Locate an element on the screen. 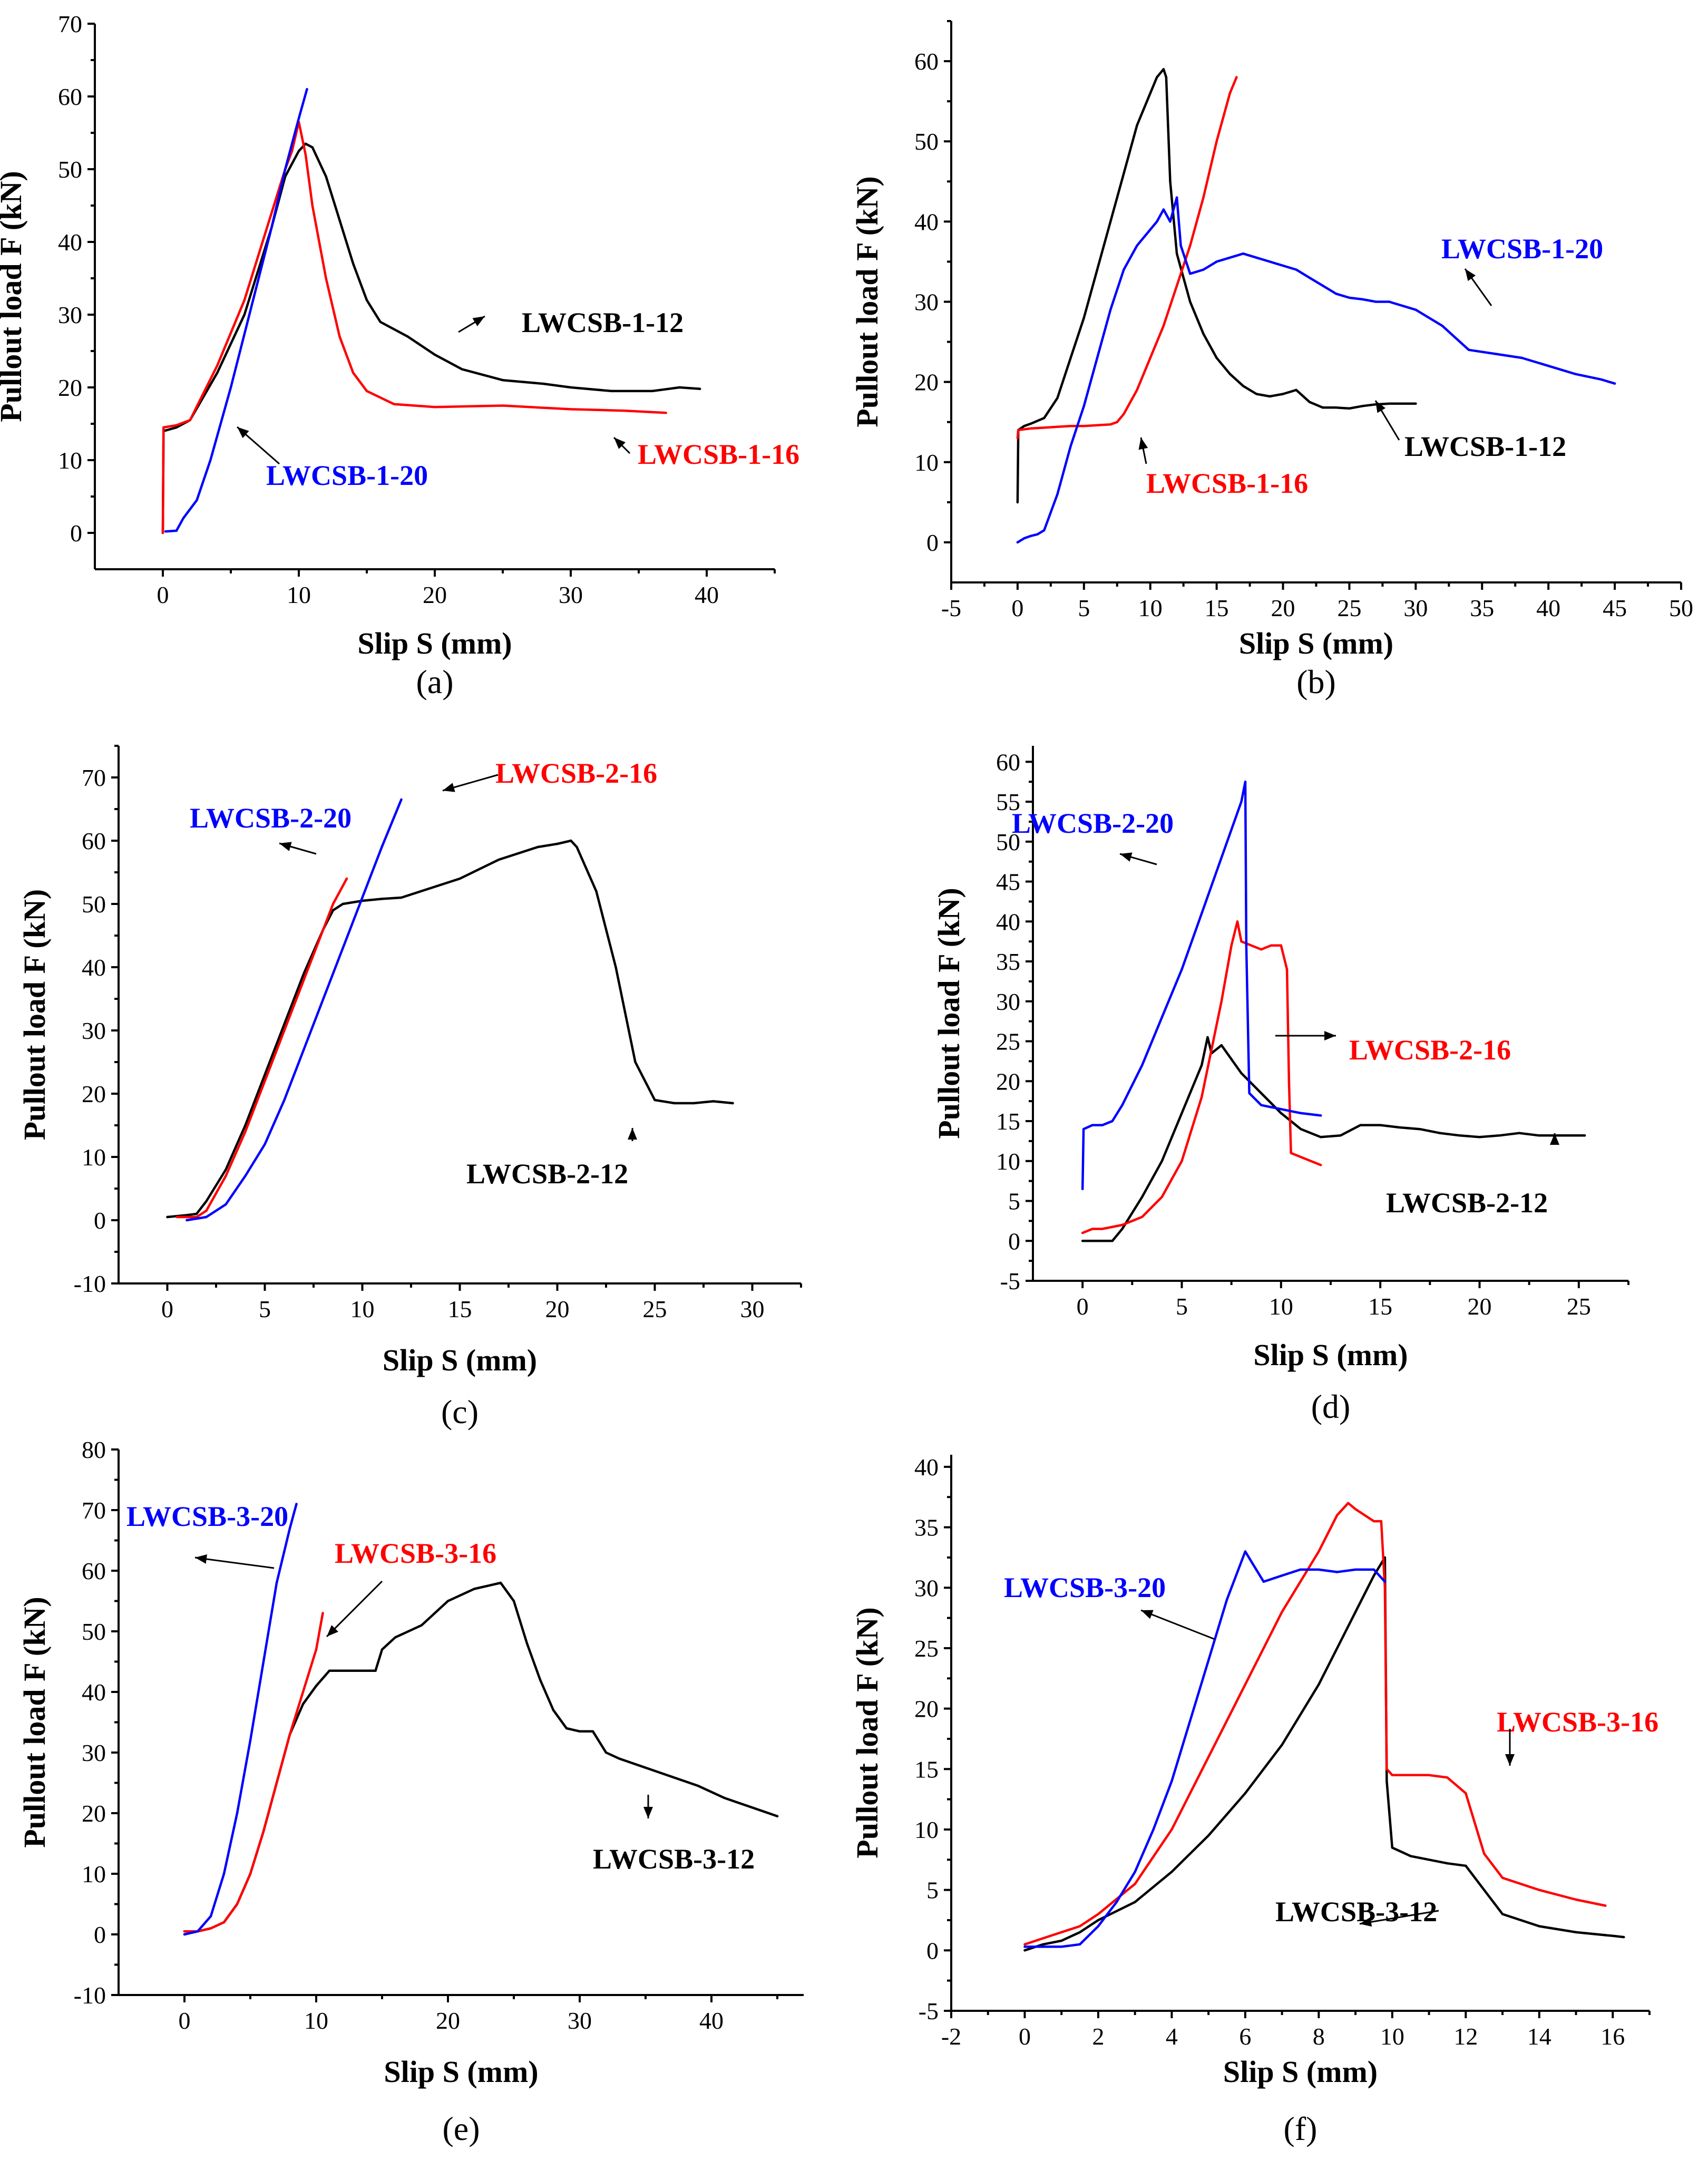 Image resolution: width=1708 pixels, height=2170 pixels. series-annotation-lwcsb-1-16: LWCSB-1-16 is located at coordinates (718, 454).